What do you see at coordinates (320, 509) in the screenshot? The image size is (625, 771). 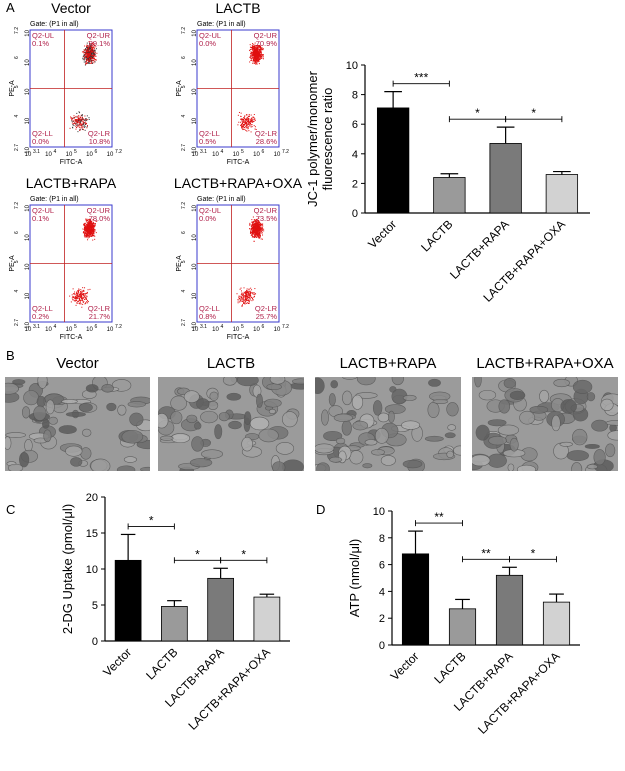 I see `panel-label: D` at bounding box center [320, 509].